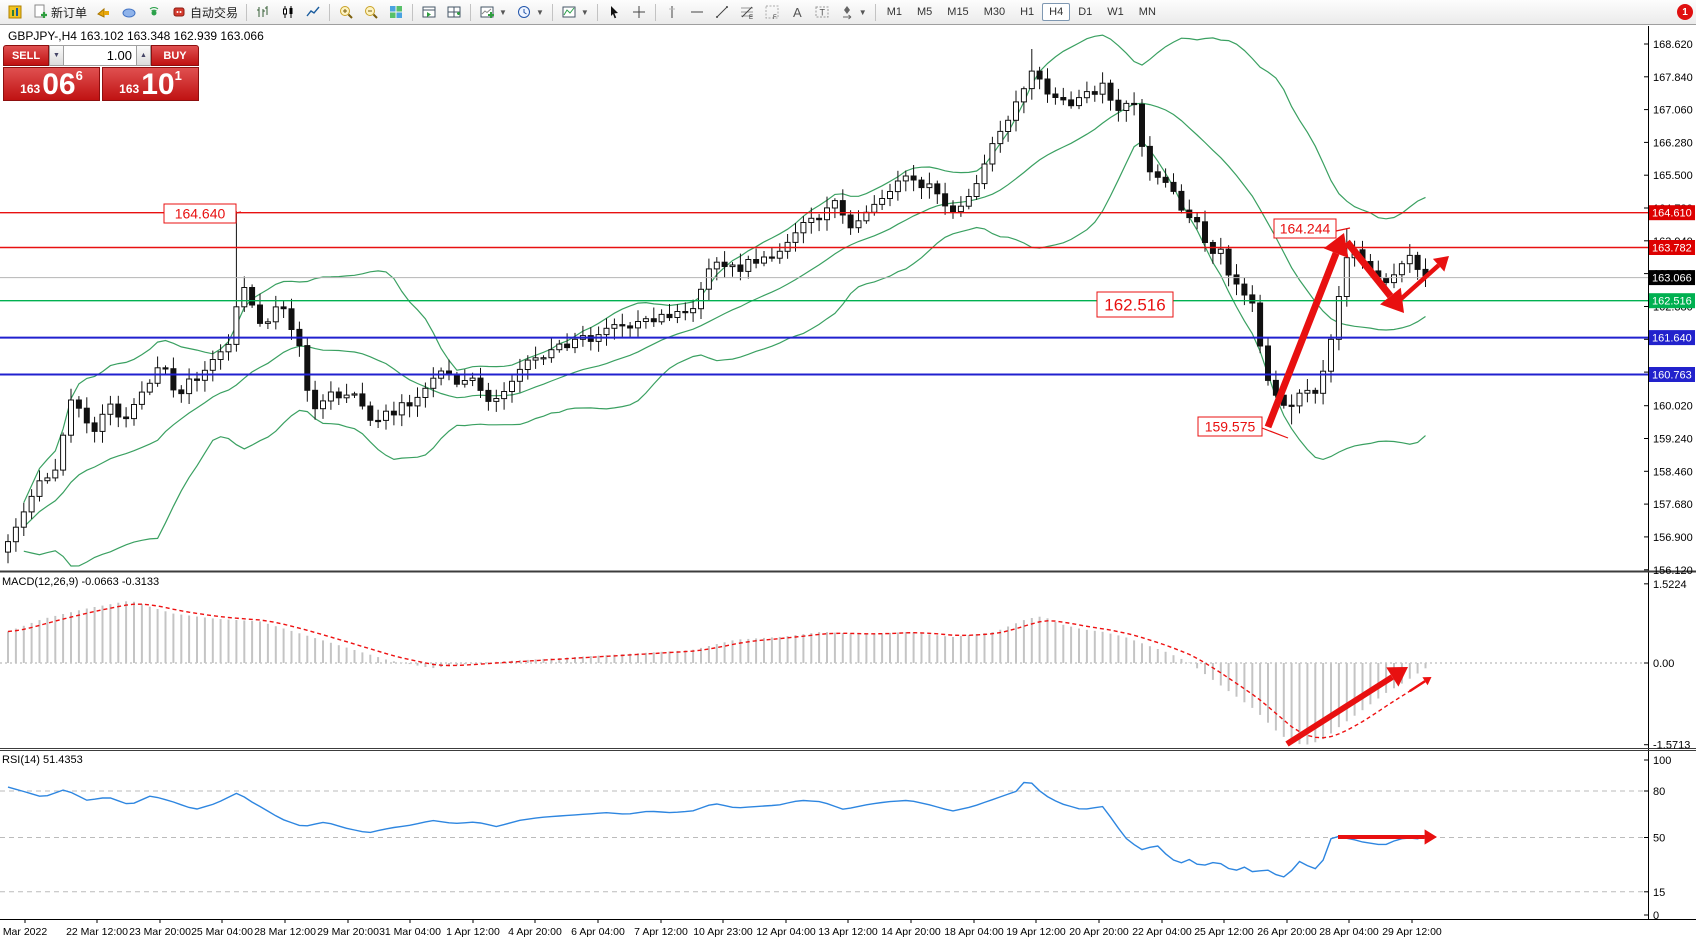 Image resolution: width=1696 pixels, height=940 pixels. What do you see at coordinates (822, 12) in the screenshot?
I see `text-label-button: T` at bounding box center [822, 12].